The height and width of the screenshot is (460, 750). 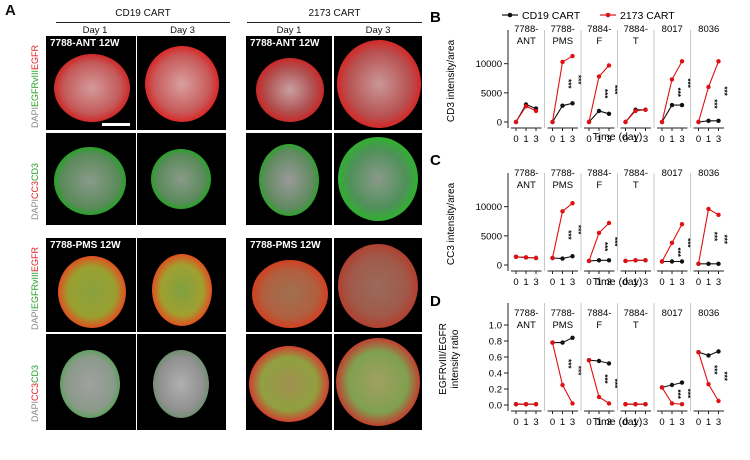 What do you see at coordinates (451, 80) in the screenshot?
I see `y-axis-label: CD3 intensity/area` at bounding box center [451, 80].